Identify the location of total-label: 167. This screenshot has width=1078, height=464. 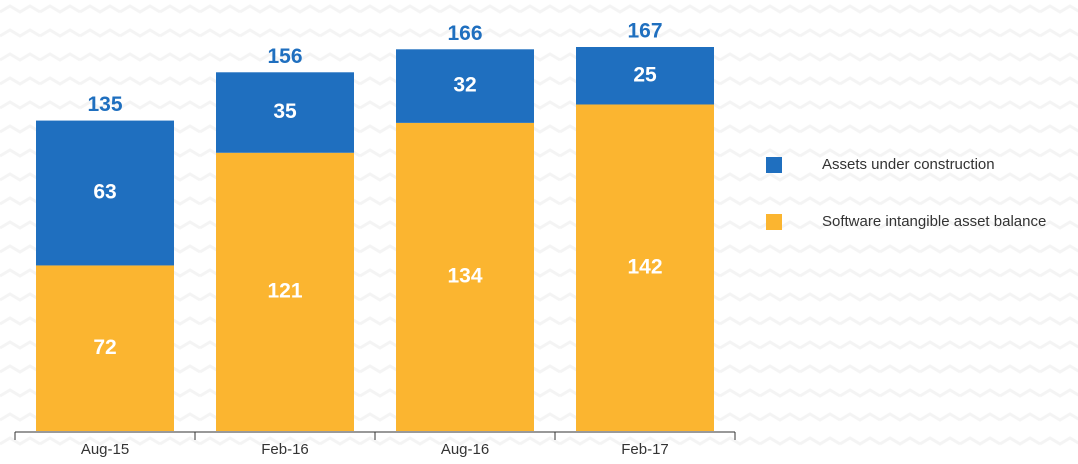
(644, 31).